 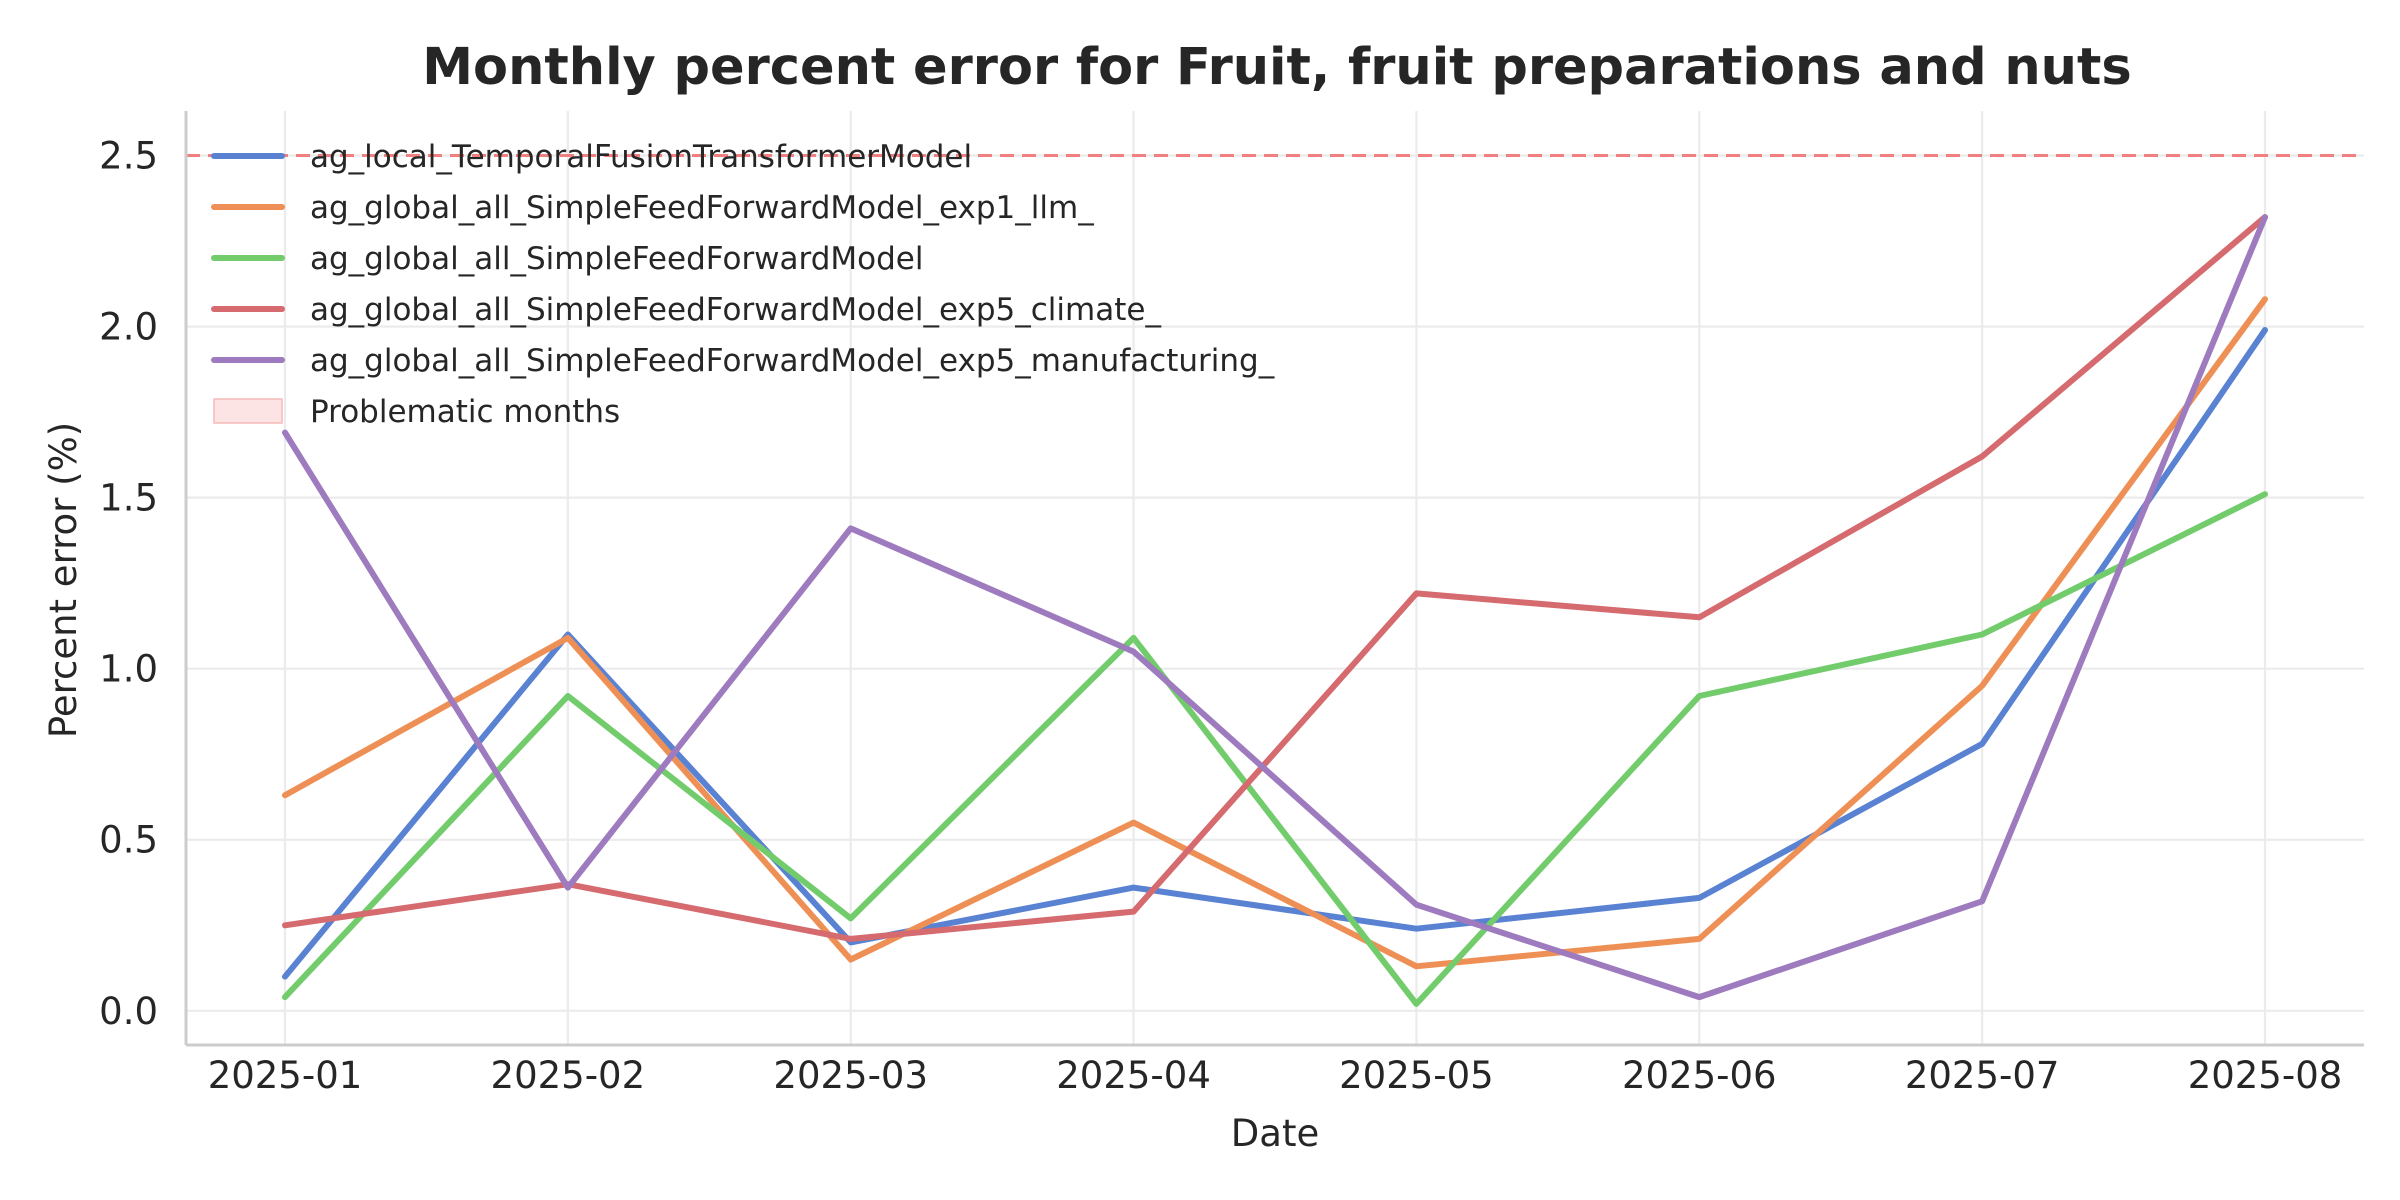 What do you see at coordinates (1699, 1075) in the screenshot?
I see `x-tick-label: 2025-06` at bounding box center [1699, 1075].